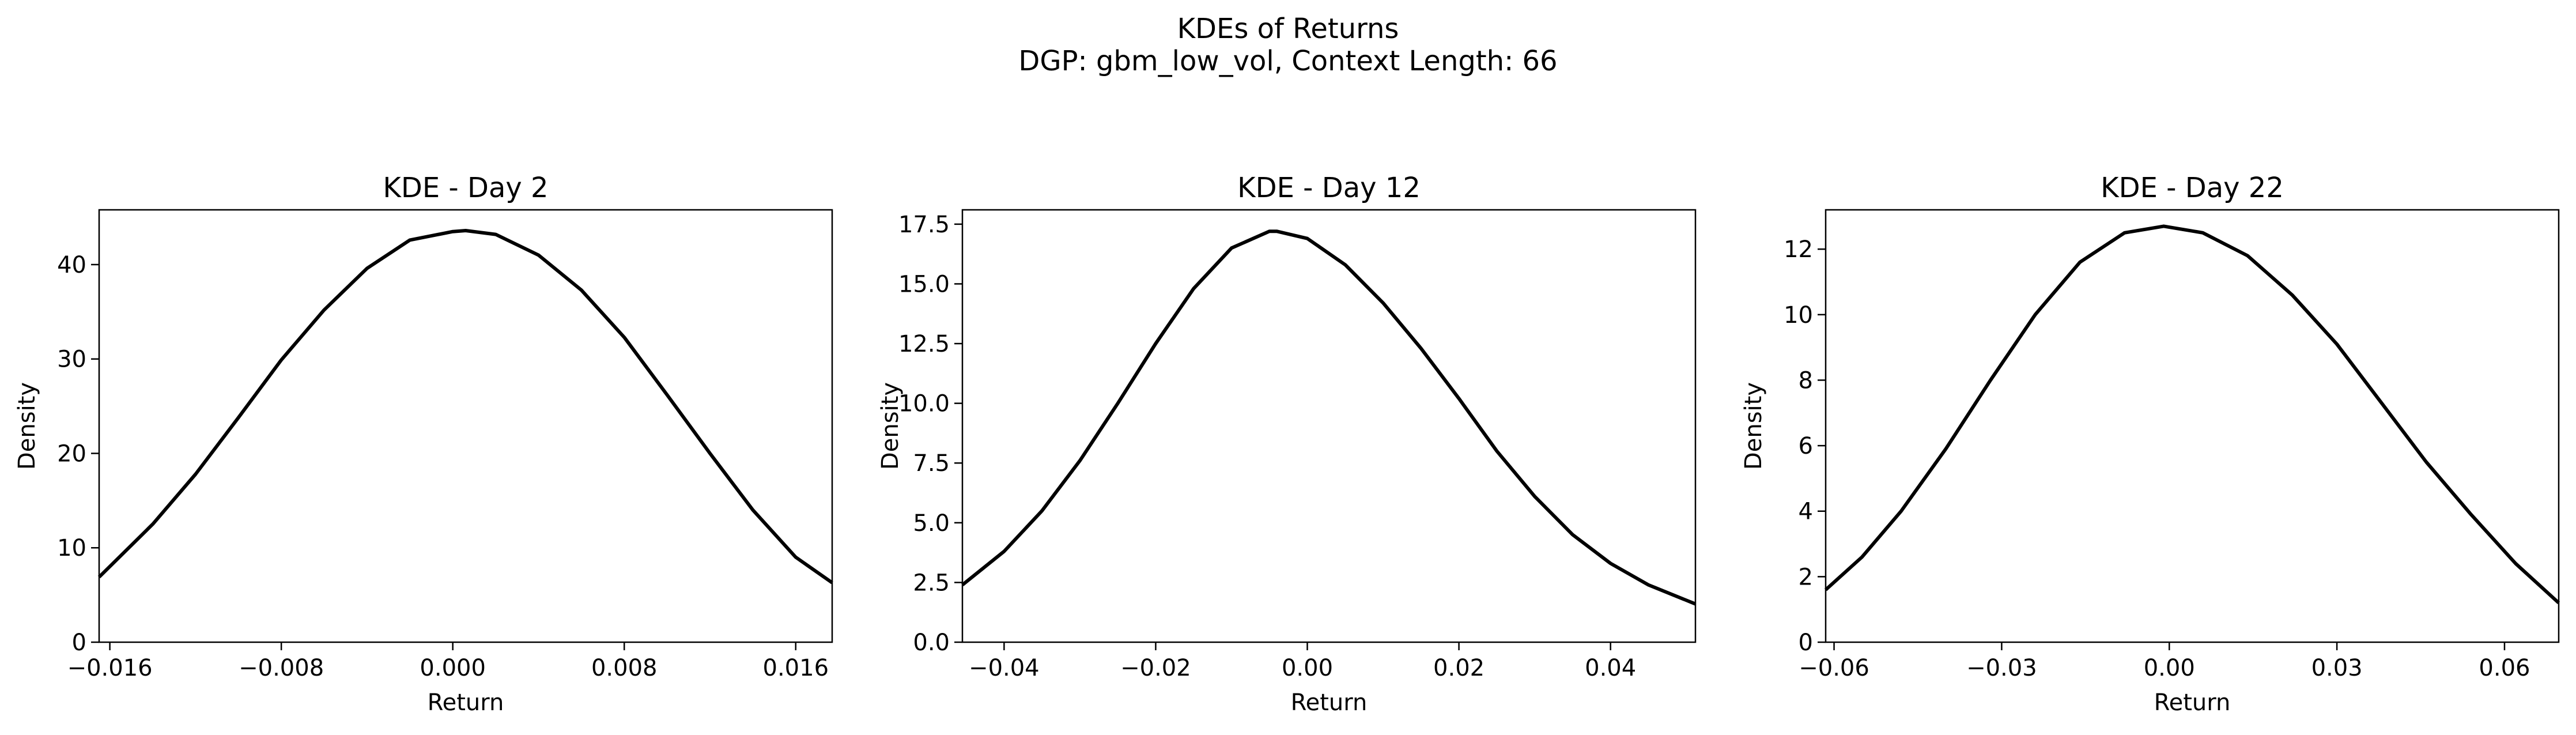 The image size is (2576, 735). What do you see at coordinates (71, 265) in the screenshot?
I see `y-tick-label: 40` at bounding box center [71, 265].